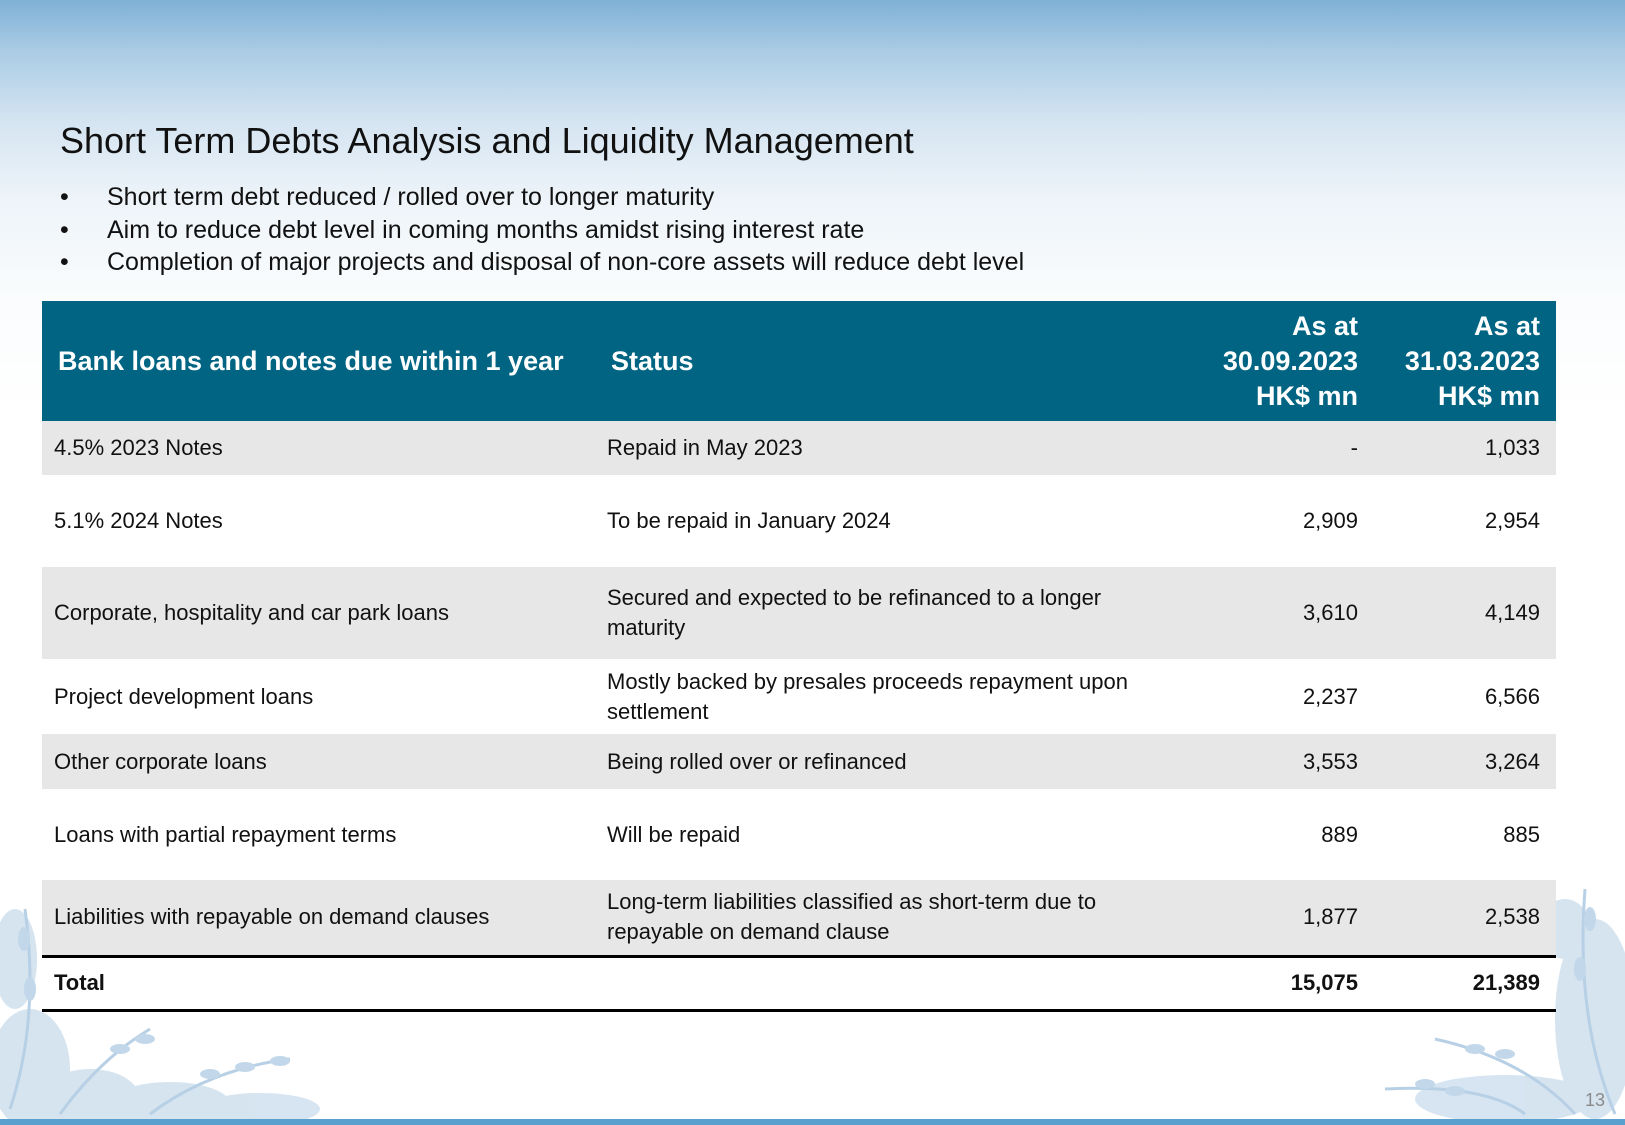 Image resolution: width=1625 pixels, height=1125 pixels. I want to click on status-cell: To be repaid in January 2024, so click(749, 520).